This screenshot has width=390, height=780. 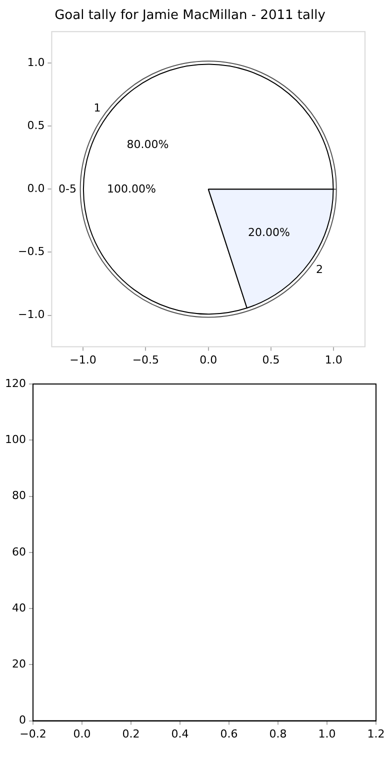 What do you see at coordinates (180, 733) in the screenshot?
I see `x-tick-label: 0.4` at bounding box center [180, 733].